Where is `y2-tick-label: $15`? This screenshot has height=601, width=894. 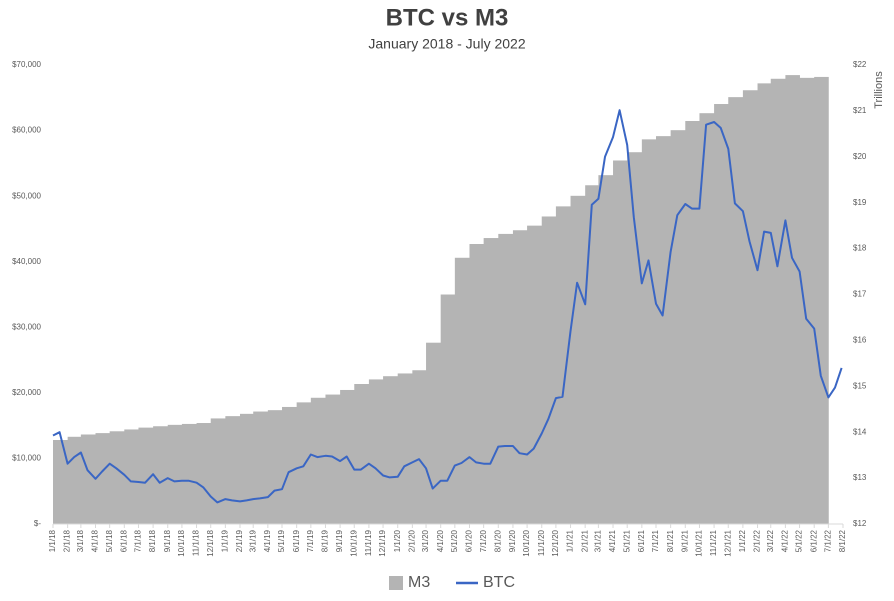 y2-tick-label: $15 is located at coordinates (860, 385).